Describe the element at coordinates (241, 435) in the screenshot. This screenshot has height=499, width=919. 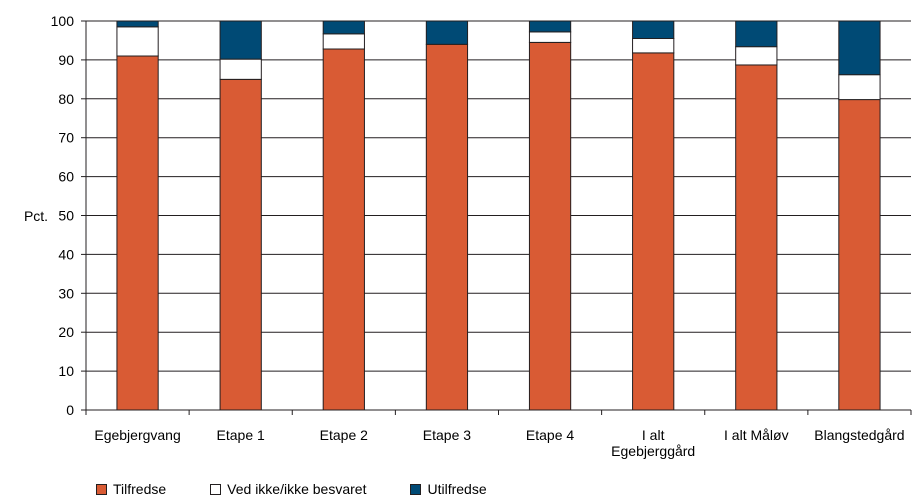
I see `x-tick-label: Etape 1` at that location.